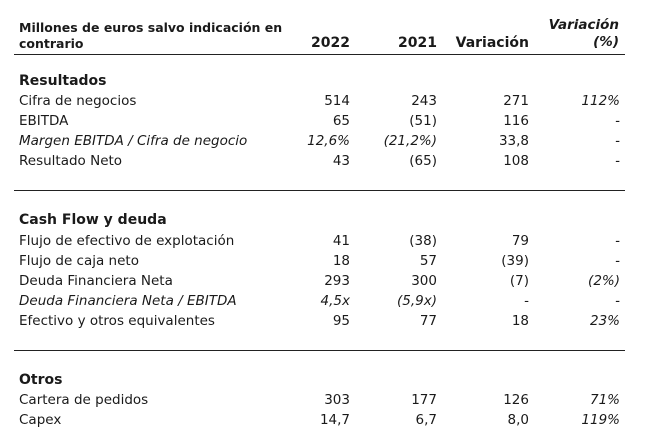 Image resolution: width=647 pixels, height=441 pixels. What do you see at coordinates (78, 101) in the screenshot?
I see `row-label: Cifra de negocios` at bounding box center [78, 101].